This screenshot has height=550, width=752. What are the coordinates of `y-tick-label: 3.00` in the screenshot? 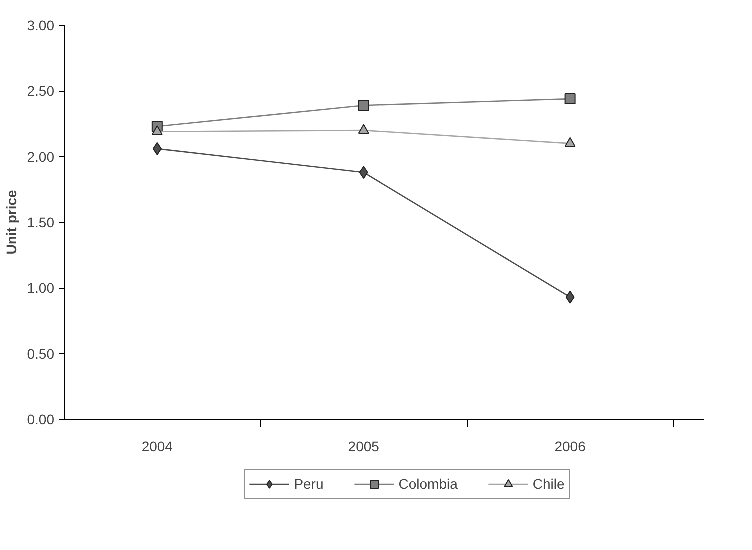 It's located at (41, 26).